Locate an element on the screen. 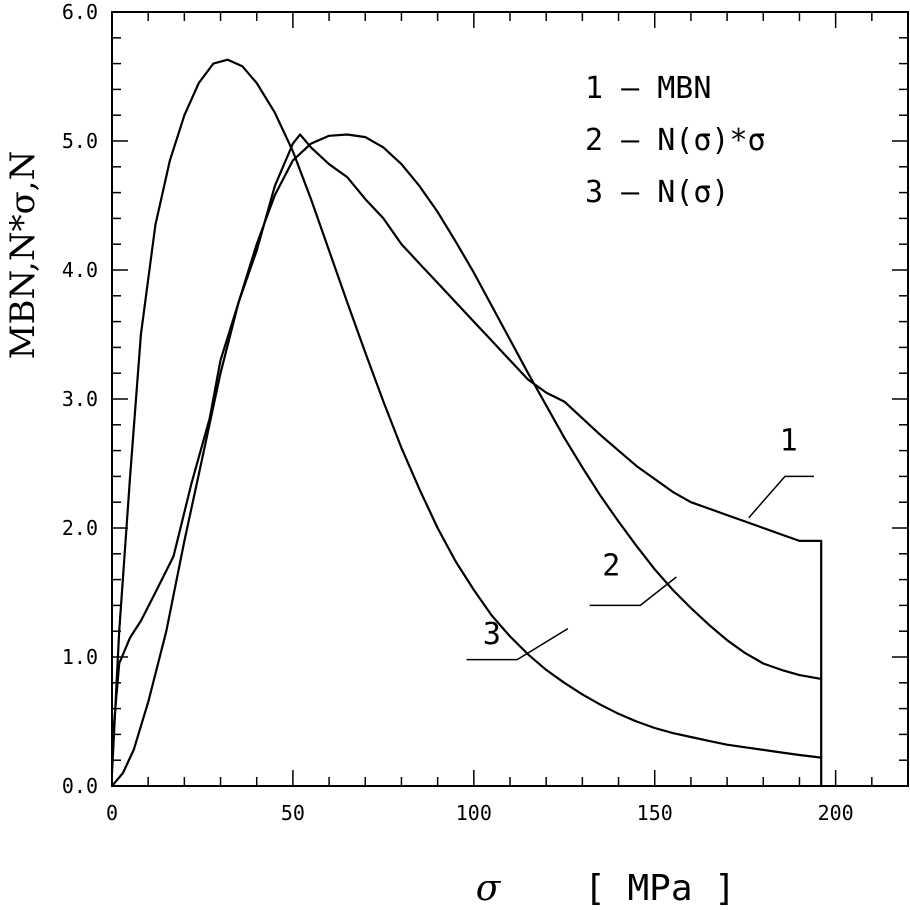  curve-3-leader is located at coordinates (517, 644).